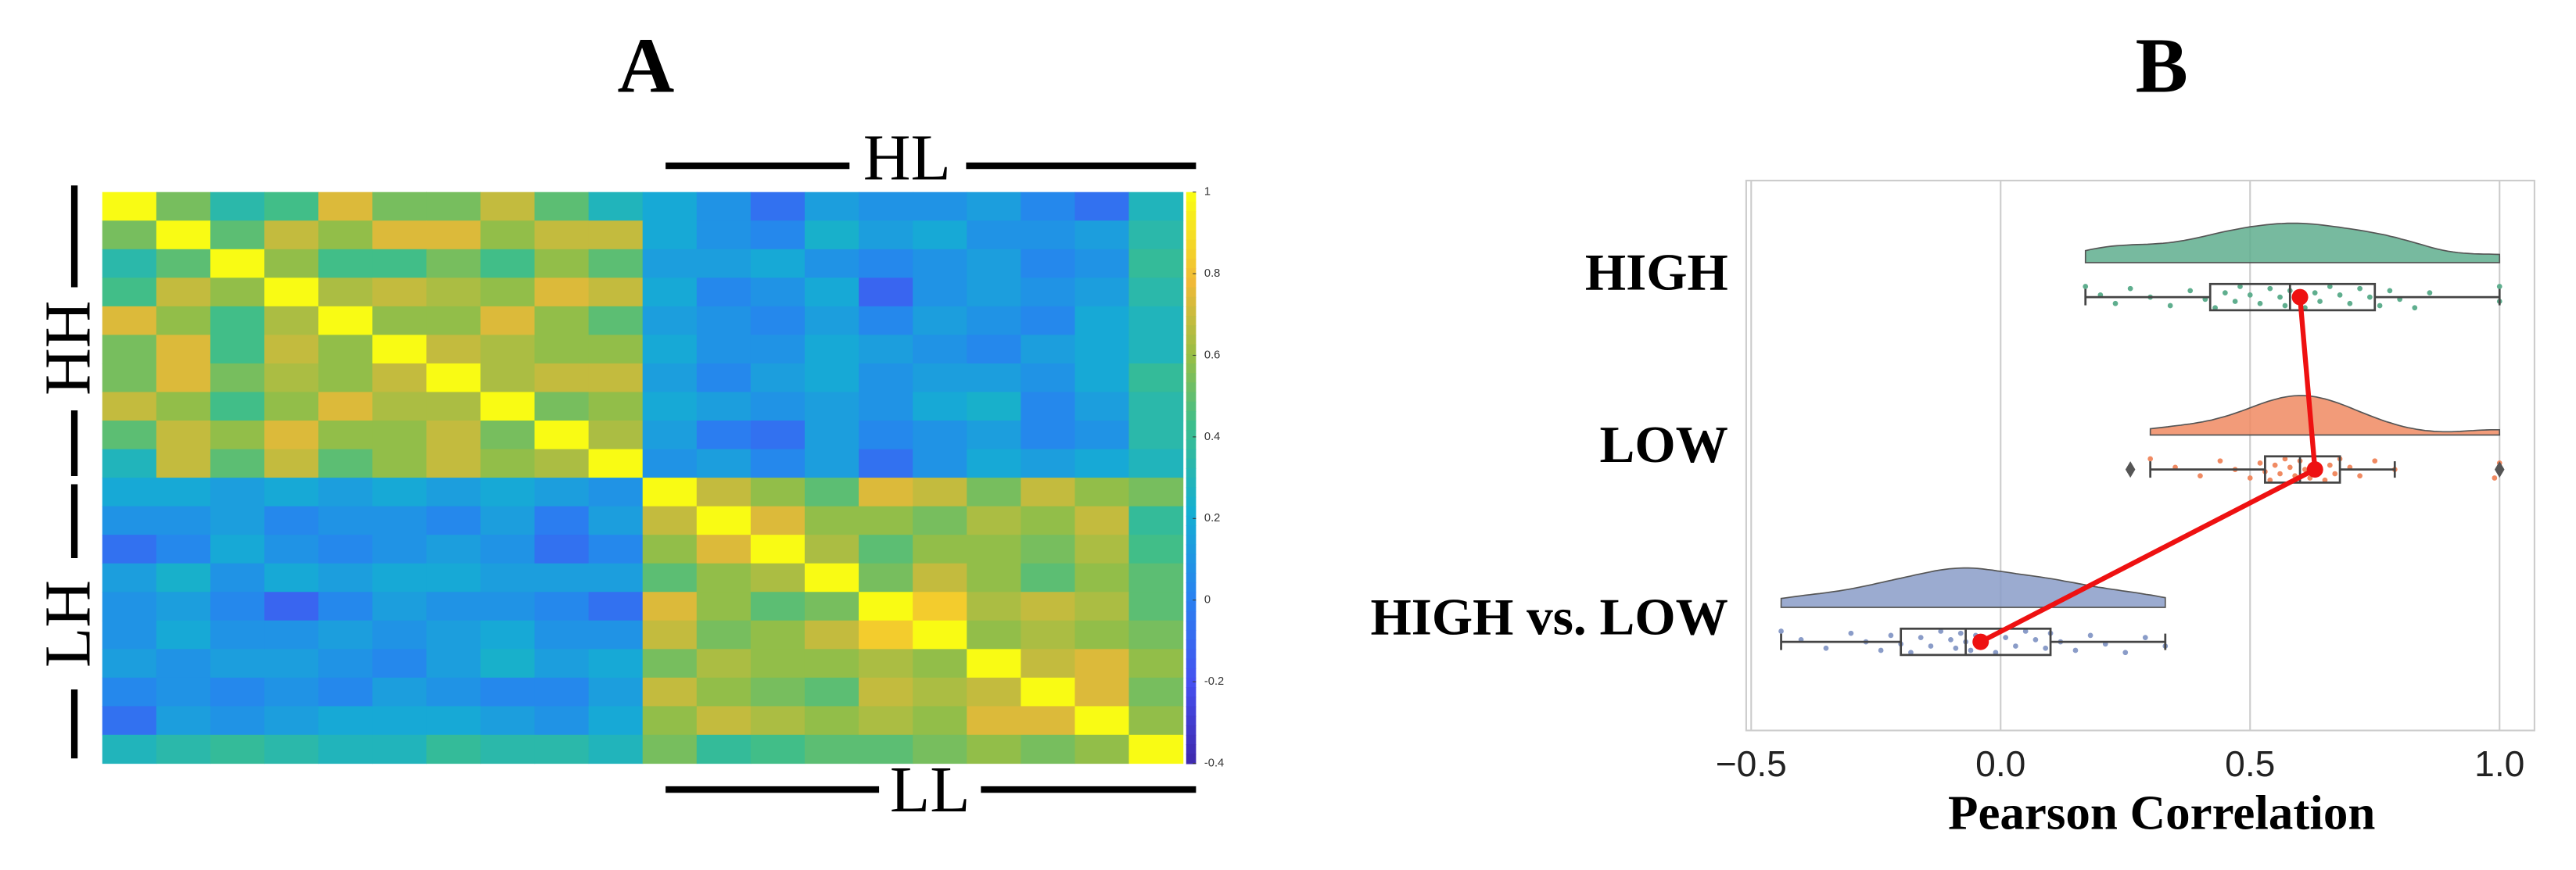  I want to click on category-label: HIGH vs. LOW, so click(1548, 616).